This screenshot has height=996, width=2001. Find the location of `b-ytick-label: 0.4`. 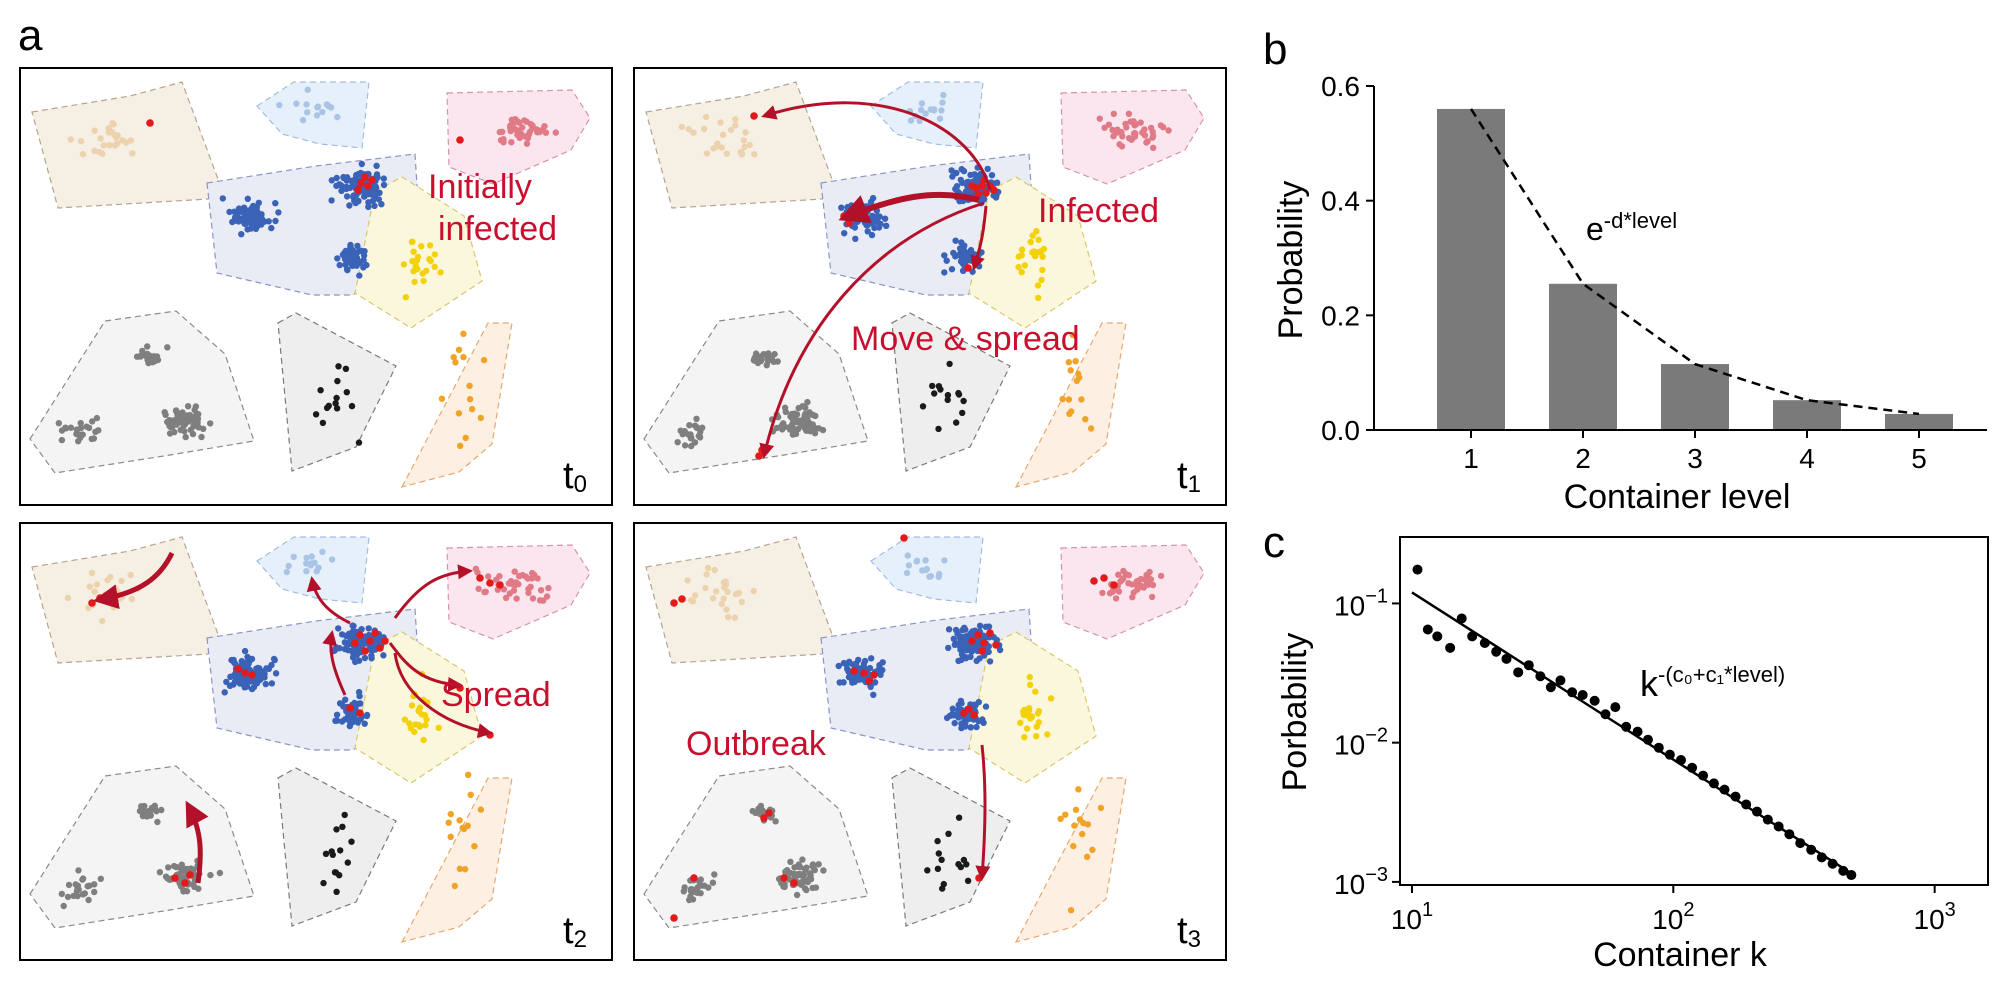

b-ytick-label: 0.4 is located at coordinates (1340, 201).